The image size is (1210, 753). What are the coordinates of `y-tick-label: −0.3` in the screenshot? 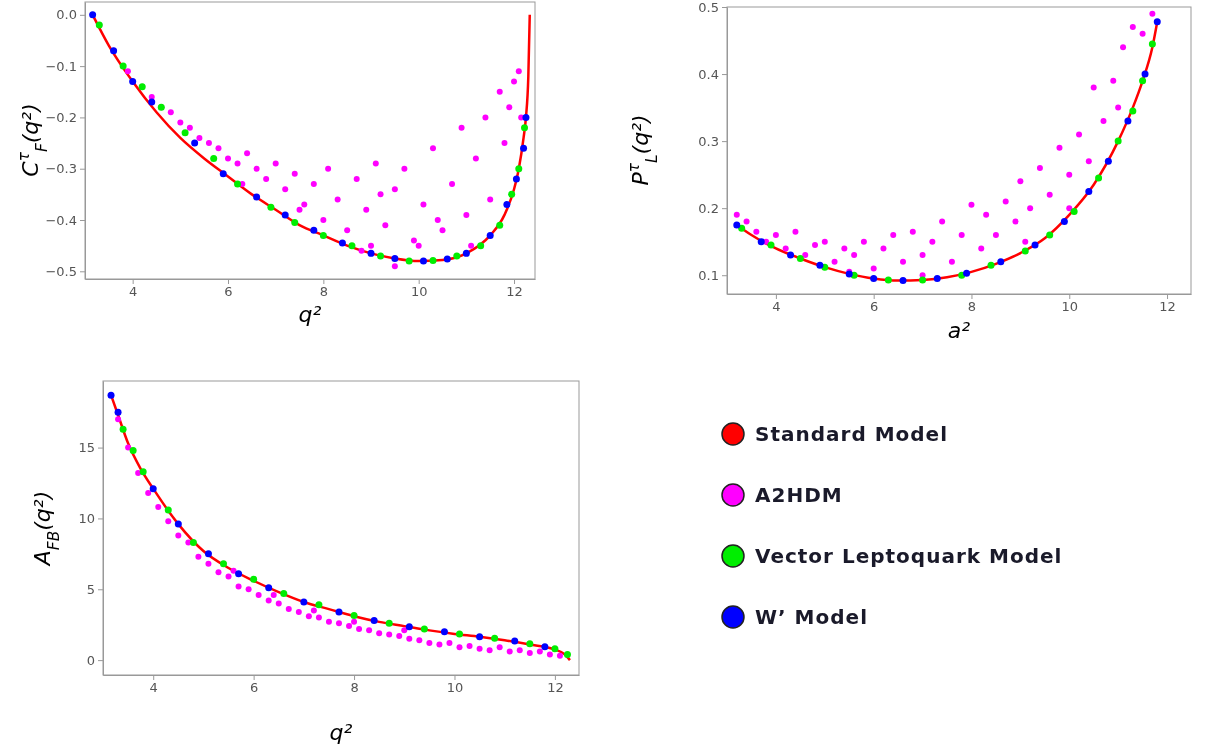 It's located at (61, 169).